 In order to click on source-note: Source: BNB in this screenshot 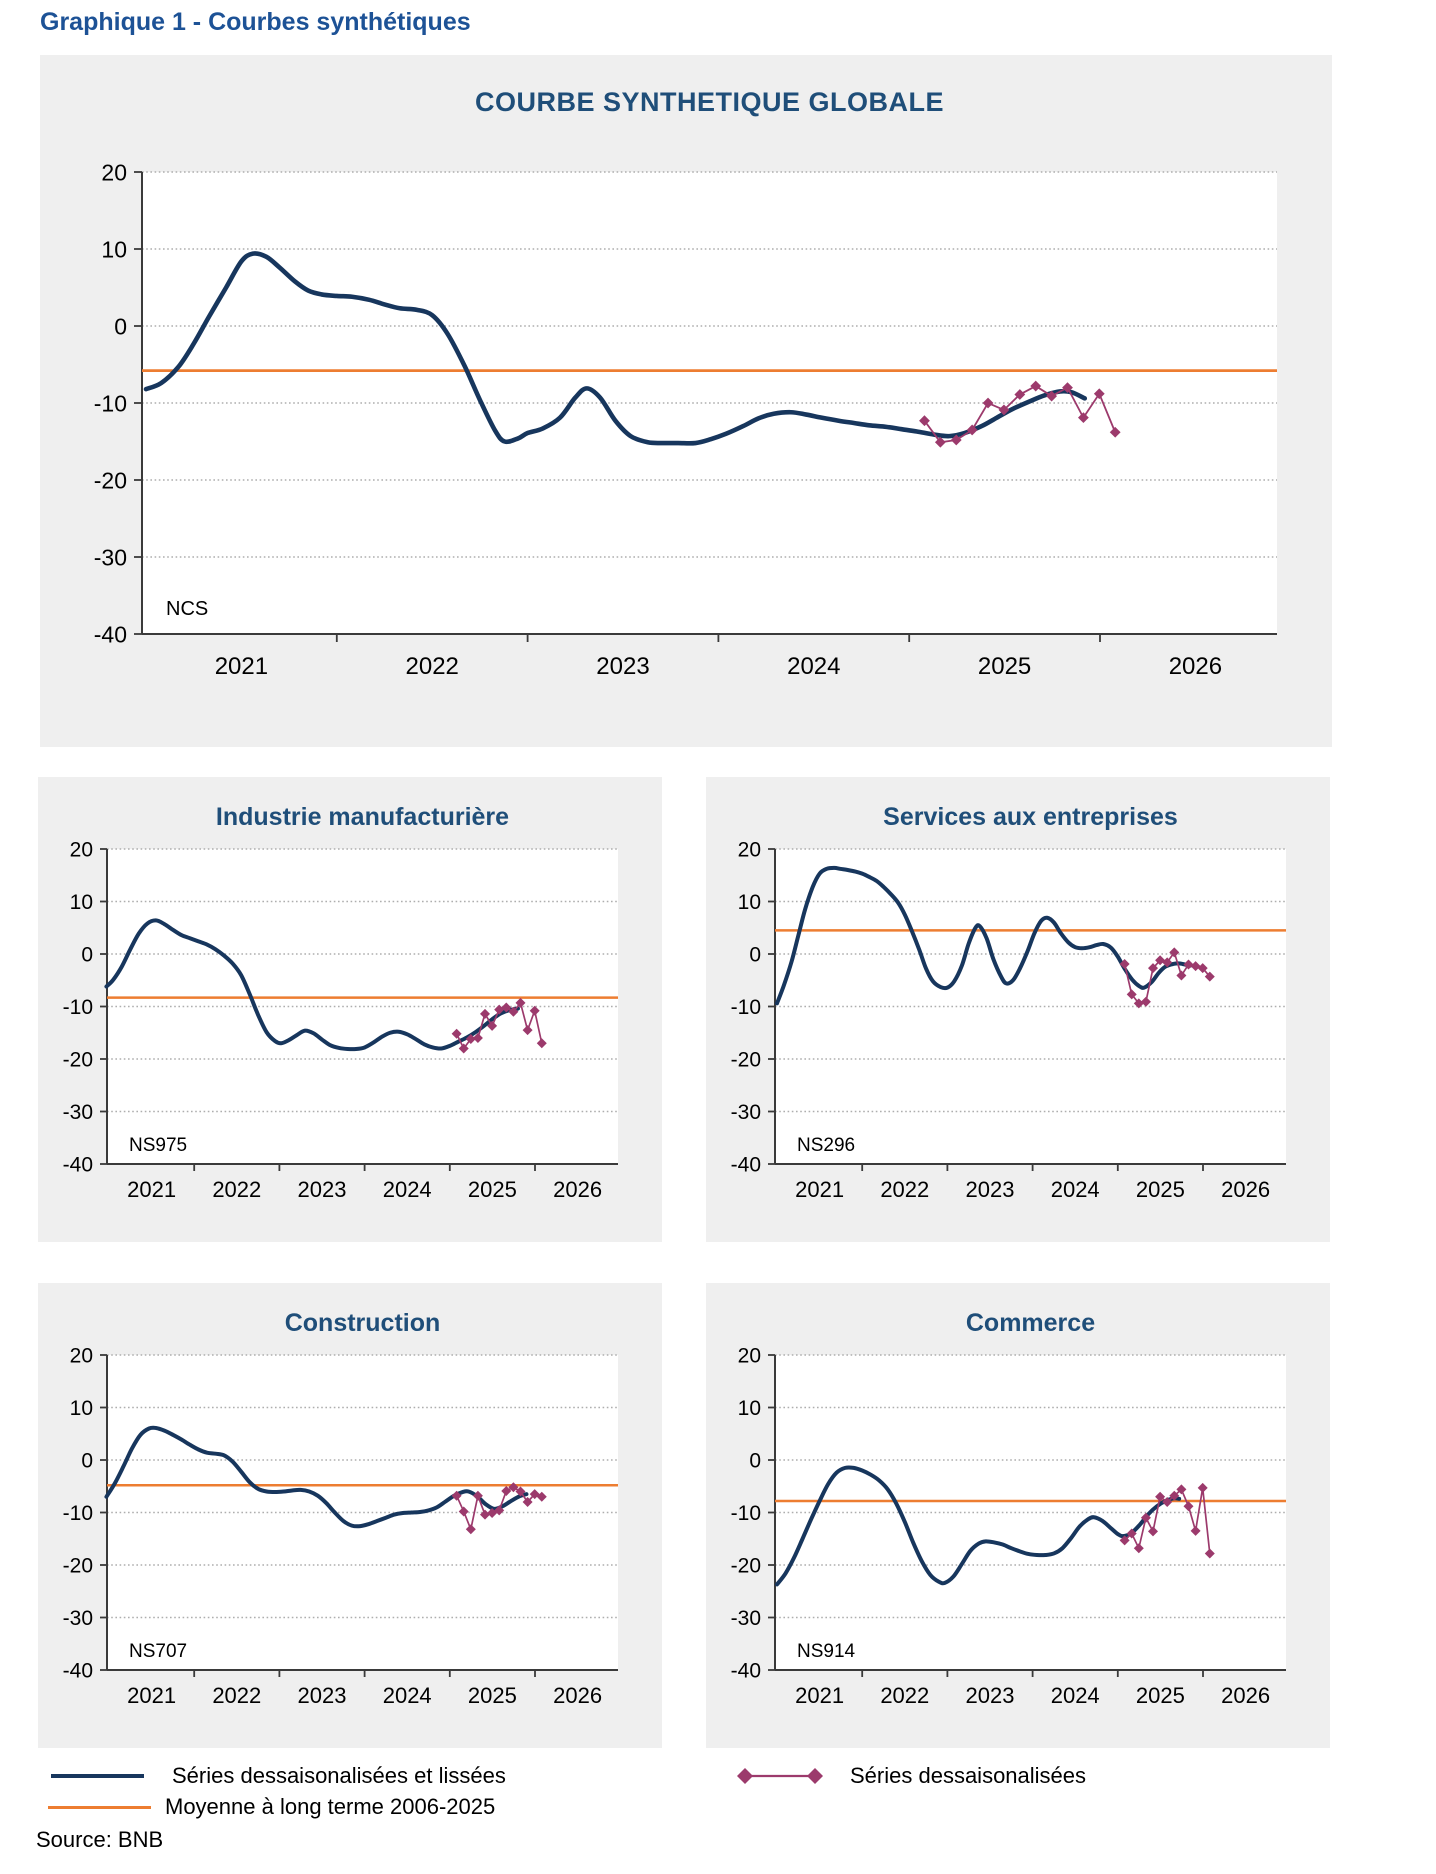, I will do `click(100, 1839)`.